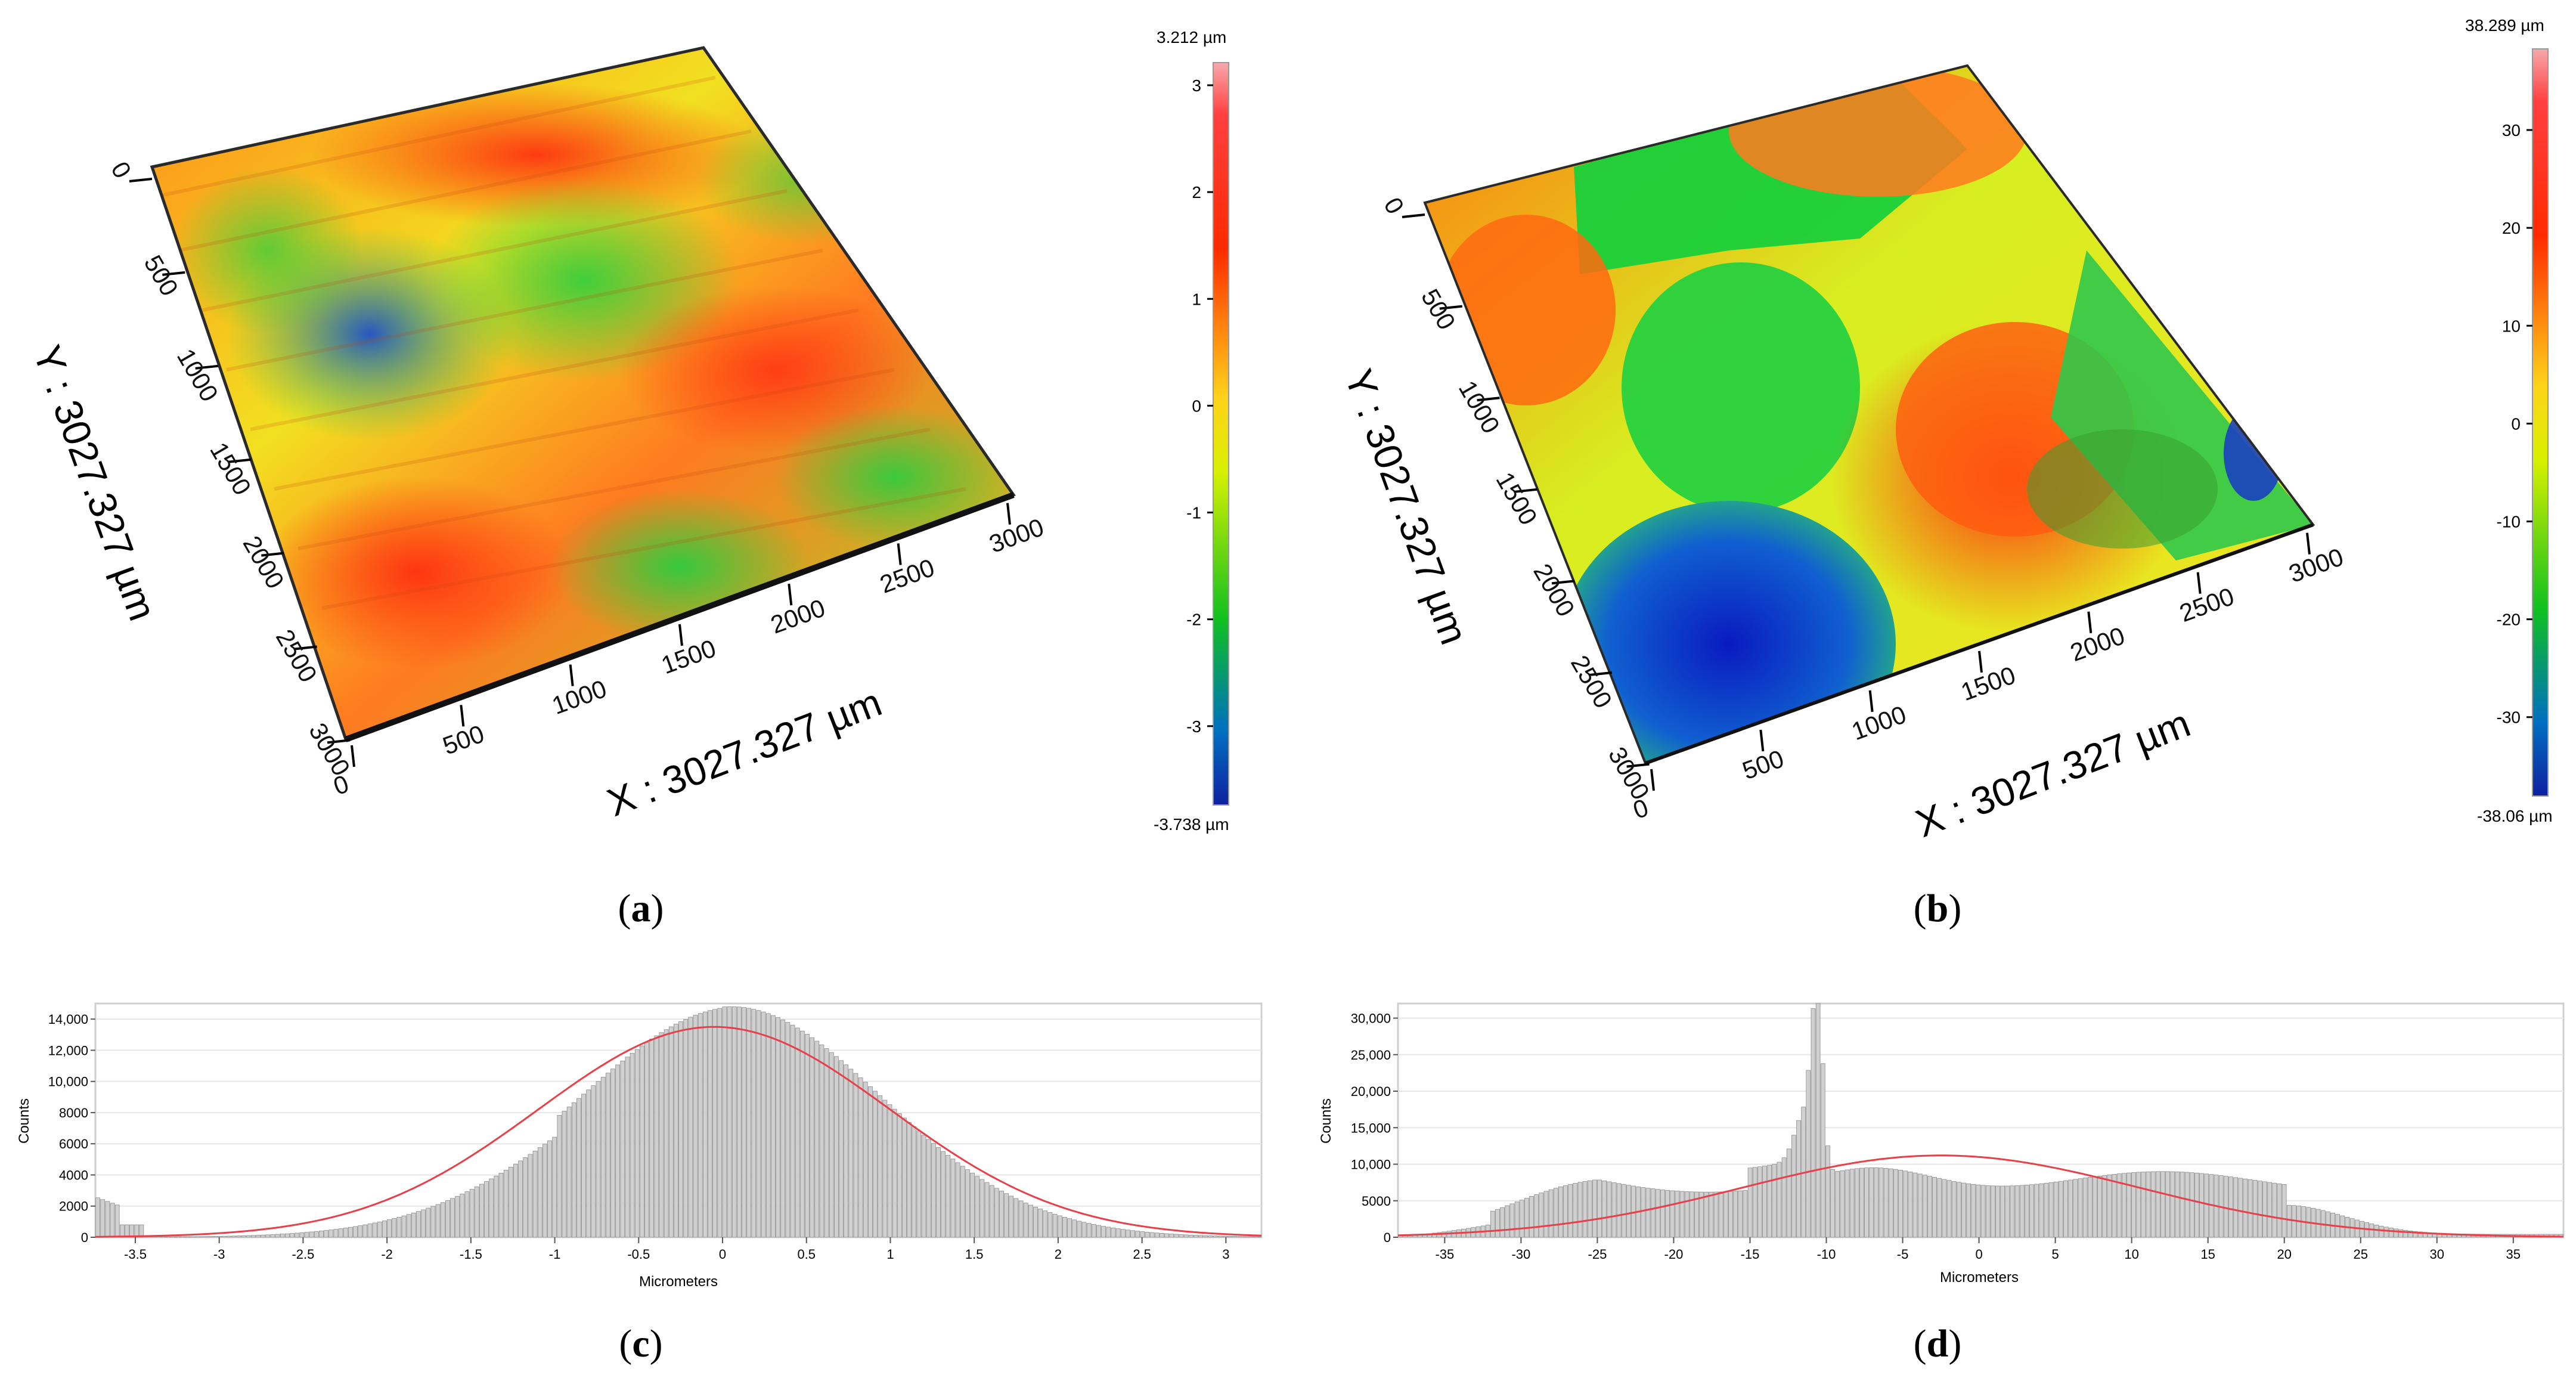  Describe the element at coordinates (806, 1255) in the screenshot. I see `panel-c-x-tick-label: 0.5` at that location.